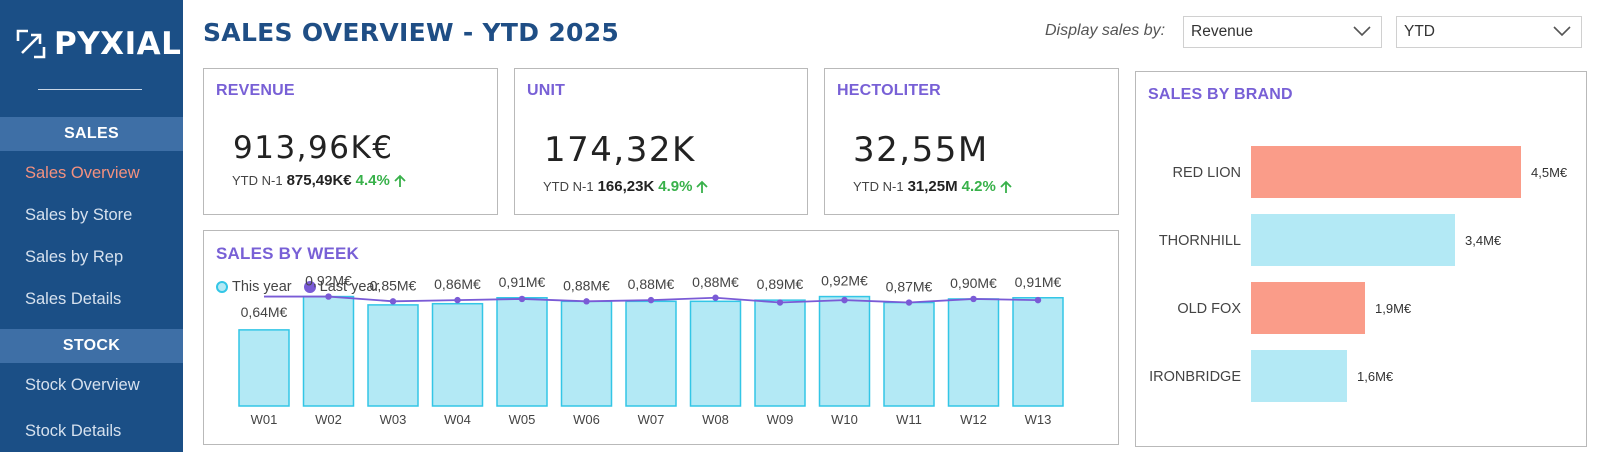 The width and height of the screenshot is (1597, 452). What do you see at coordinates (328, 351) in the screenshot?
I see `week-bar-w02` at bounding box center [328, 351].